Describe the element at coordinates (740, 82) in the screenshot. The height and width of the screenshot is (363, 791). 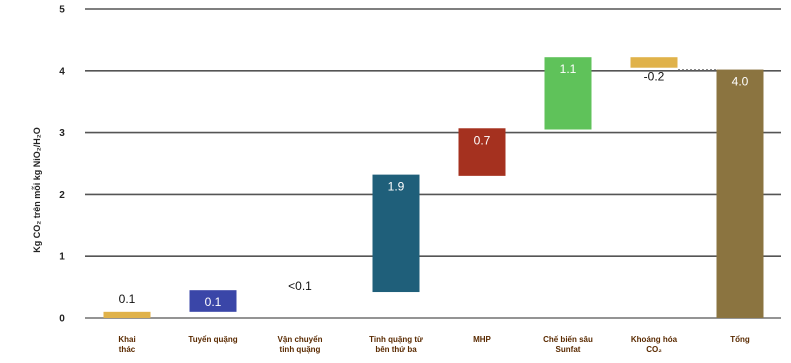
I see `data-label: 4.0` at that location.